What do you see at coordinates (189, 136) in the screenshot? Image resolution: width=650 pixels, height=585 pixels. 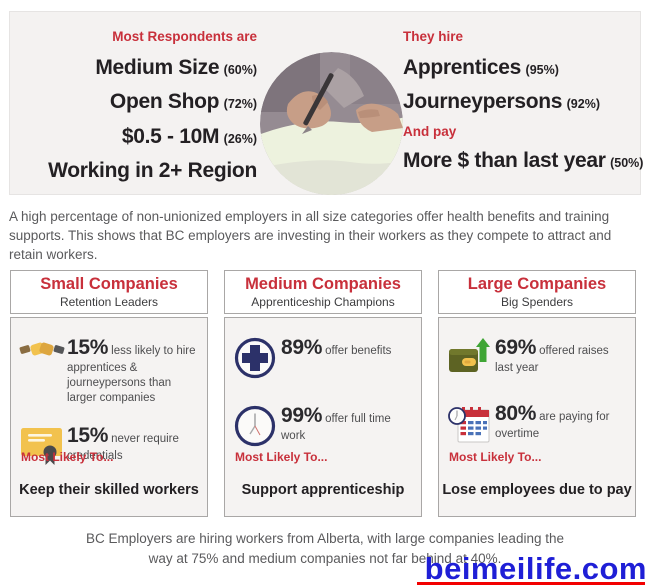 I see `respondent-item: $0.5 - 10M (26%)` at bounding box center [189, 136].